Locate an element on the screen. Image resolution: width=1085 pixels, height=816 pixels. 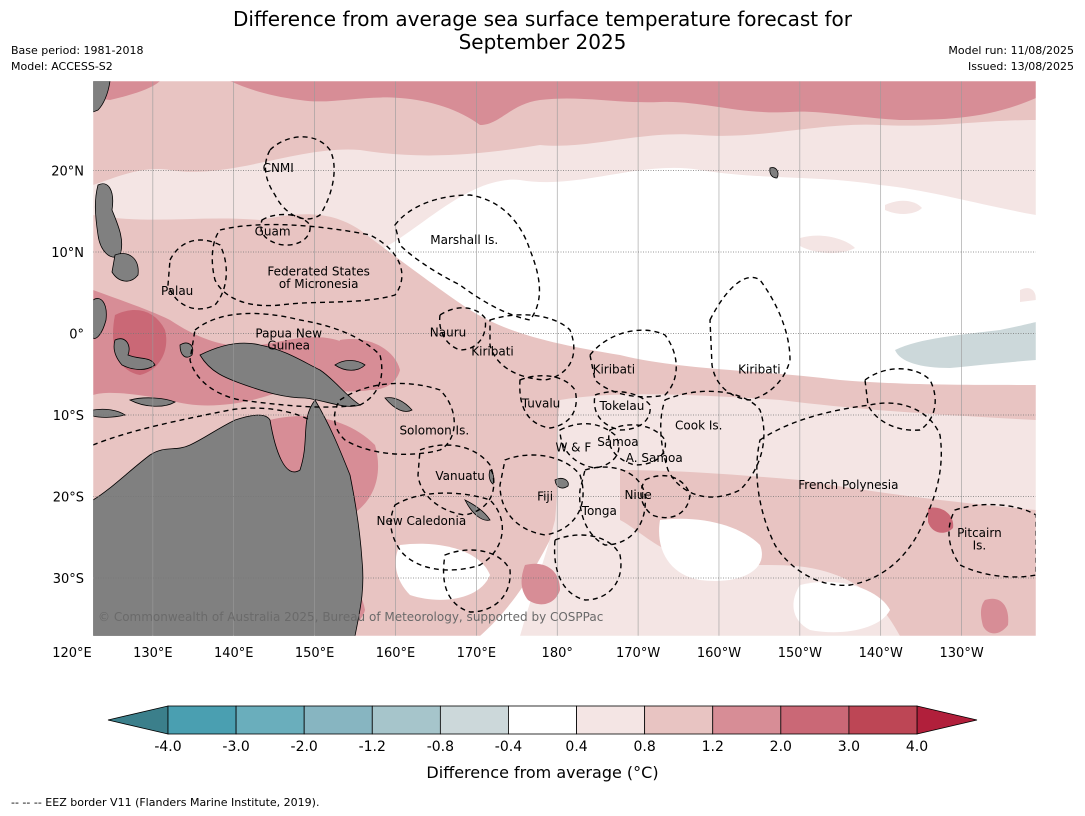
longitude-tick-label: 150°W is located at coordinates (800, 653).